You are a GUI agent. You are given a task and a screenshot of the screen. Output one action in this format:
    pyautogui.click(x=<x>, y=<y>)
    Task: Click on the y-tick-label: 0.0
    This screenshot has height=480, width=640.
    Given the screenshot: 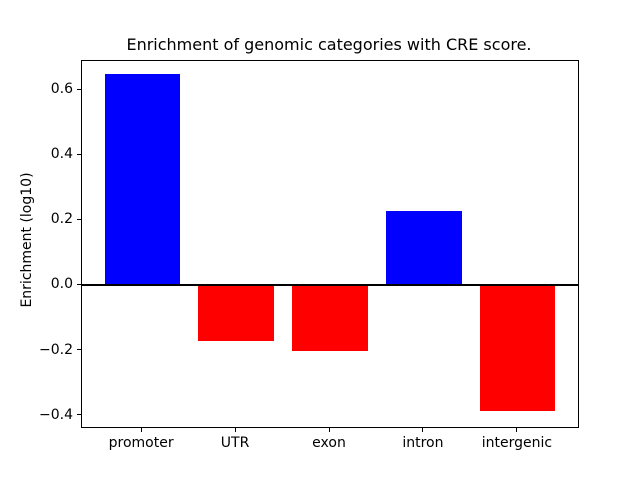 What is the action you would take?
    pyautogui.click(x=61, y=284)
    